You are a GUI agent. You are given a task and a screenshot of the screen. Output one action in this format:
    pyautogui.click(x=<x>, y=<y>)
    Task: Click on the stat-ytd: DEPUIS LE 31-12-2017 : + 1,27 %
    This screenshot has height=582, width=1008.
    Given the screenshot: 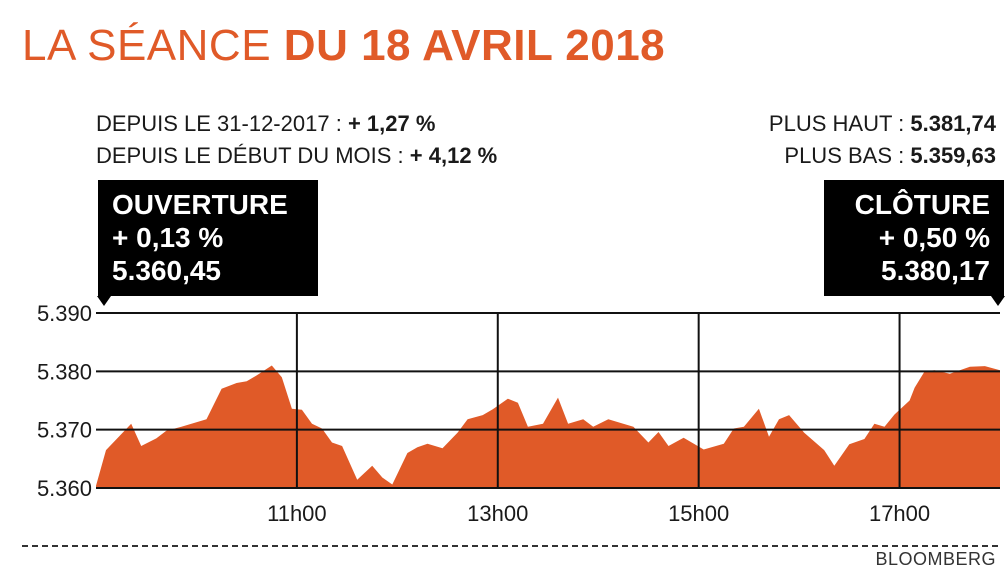 What is the action you would take?
    pyautogui.click(x=296, y=124)
    